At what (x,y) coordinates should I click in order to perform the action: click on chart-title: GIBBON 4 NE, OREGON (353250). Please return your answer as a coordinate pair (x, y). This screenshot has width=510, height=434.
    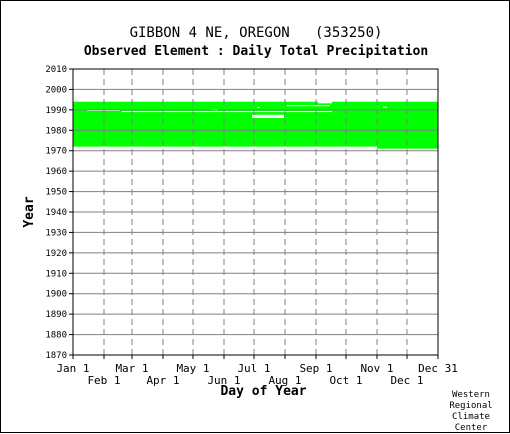
    Looking at the image, I should click on (256, 33).